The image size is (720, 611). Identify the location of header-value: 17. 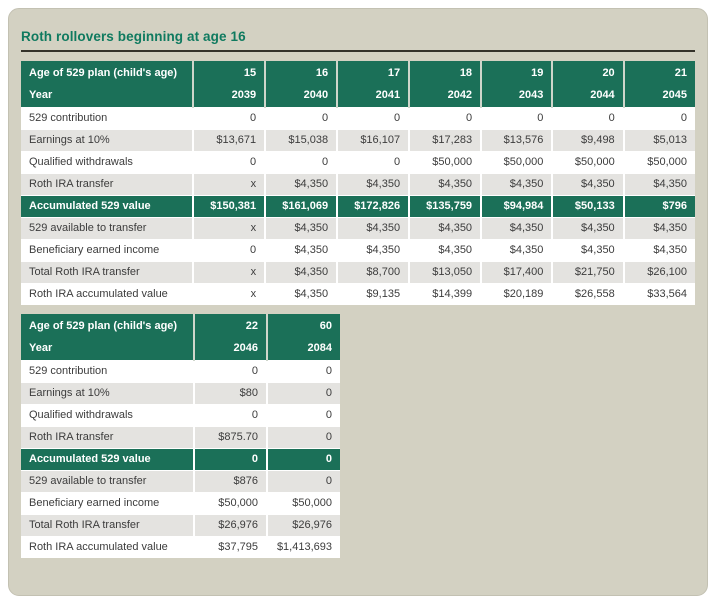
(373, 72).